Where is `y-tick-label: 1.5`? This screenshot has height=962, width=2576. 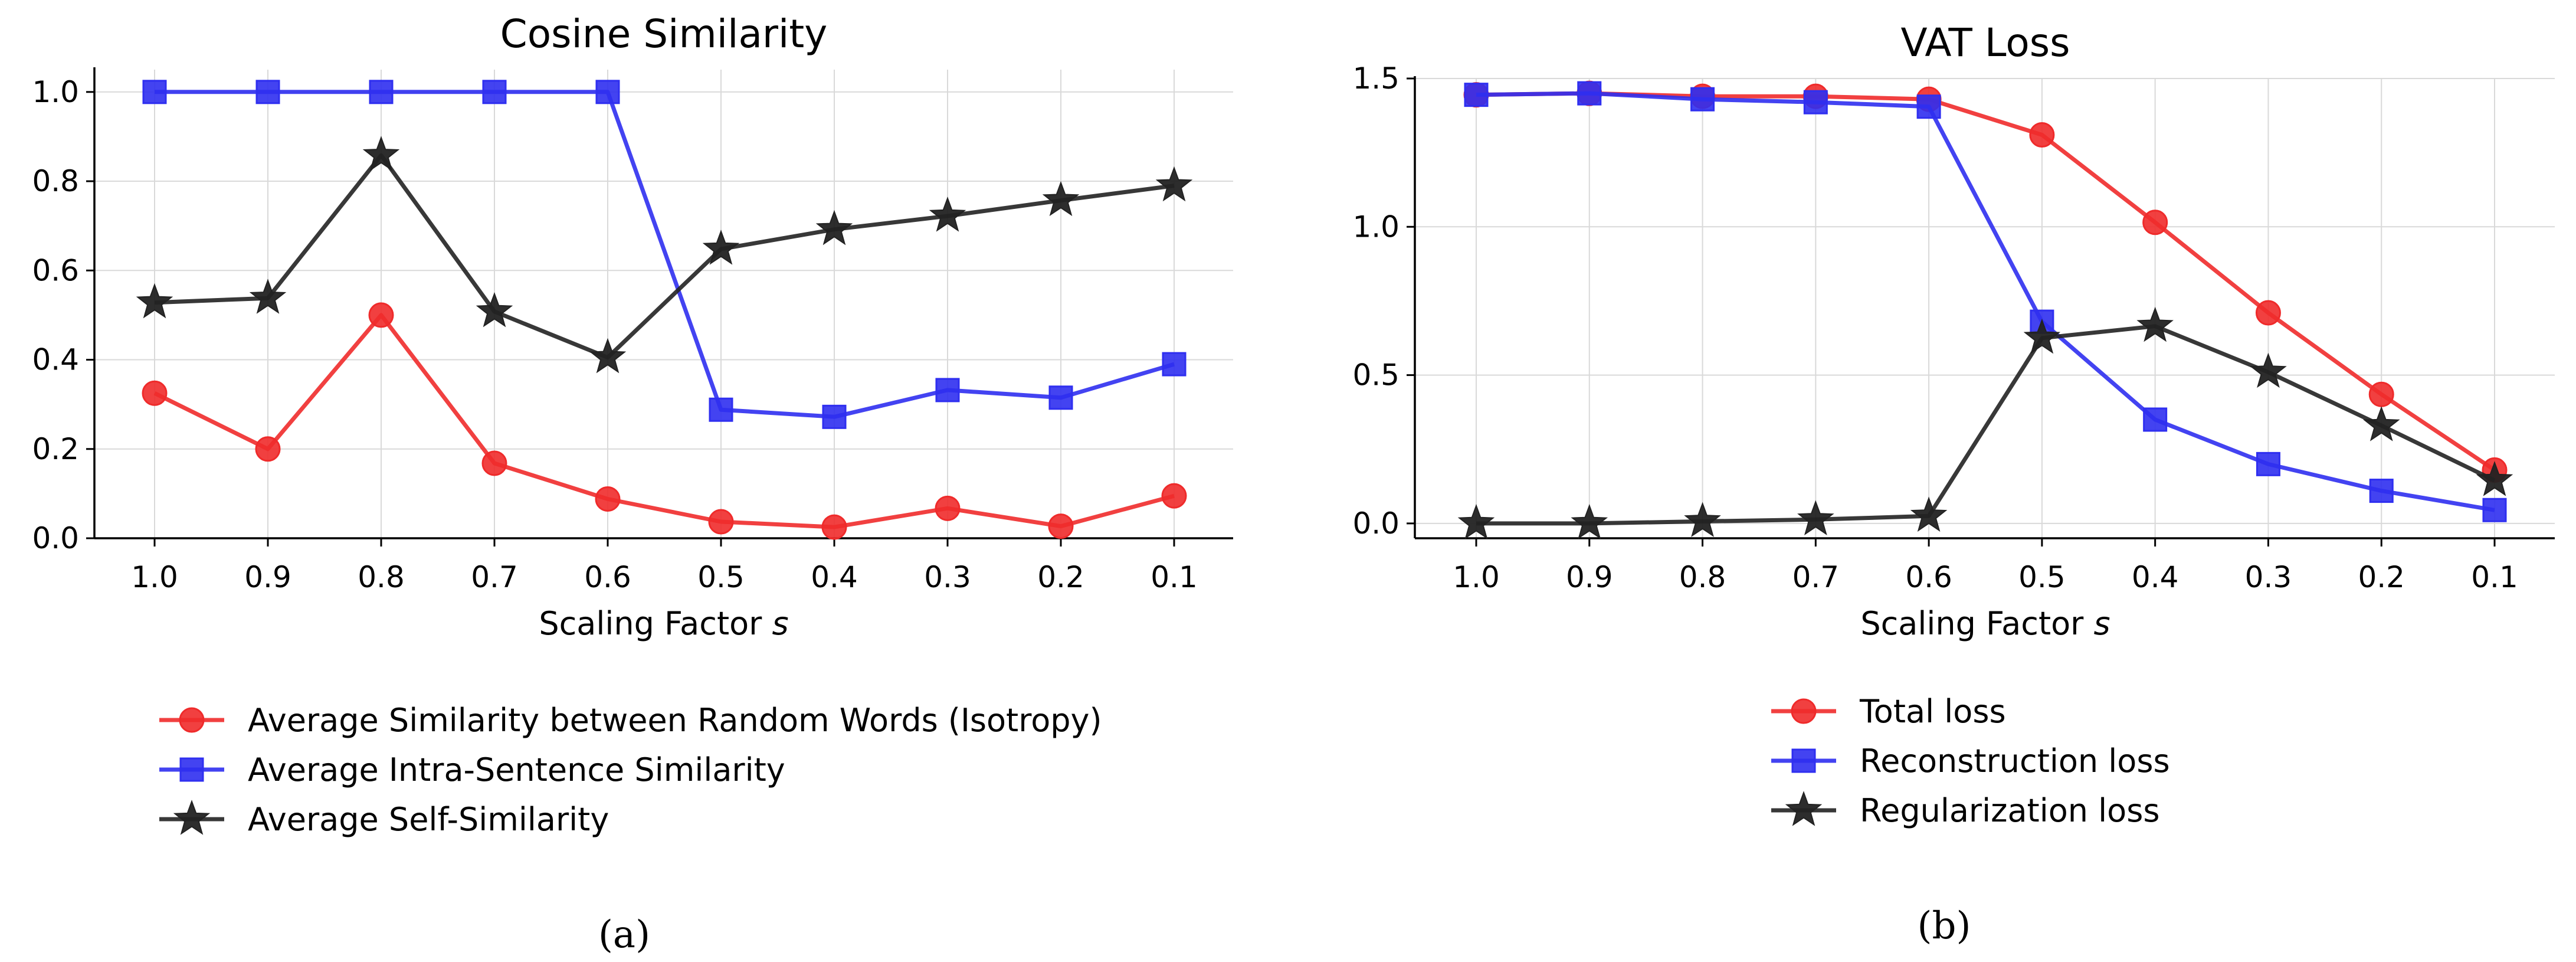
y-tick-label: 1.5 is located at coordinates (1376, 79).